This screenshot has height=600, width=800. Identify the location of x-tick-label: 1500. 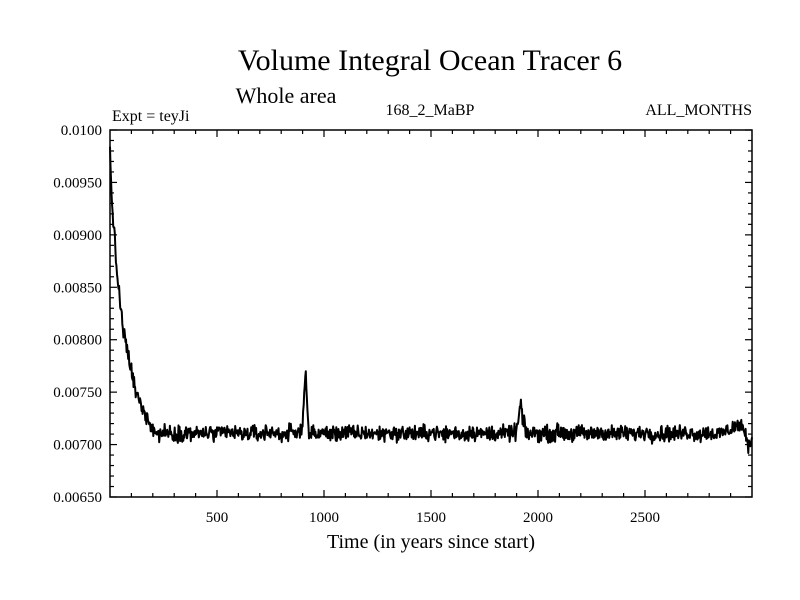
(431, 518).